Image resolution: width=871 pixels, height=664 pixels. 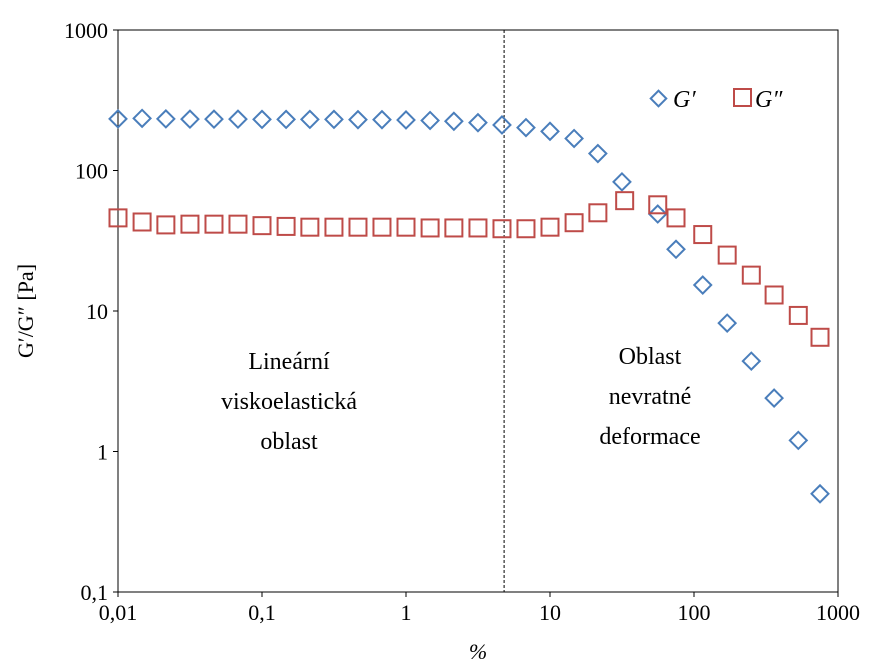 I want to click on y-axis-title: G′/G″ [Pa], so click(x=25, y=311).